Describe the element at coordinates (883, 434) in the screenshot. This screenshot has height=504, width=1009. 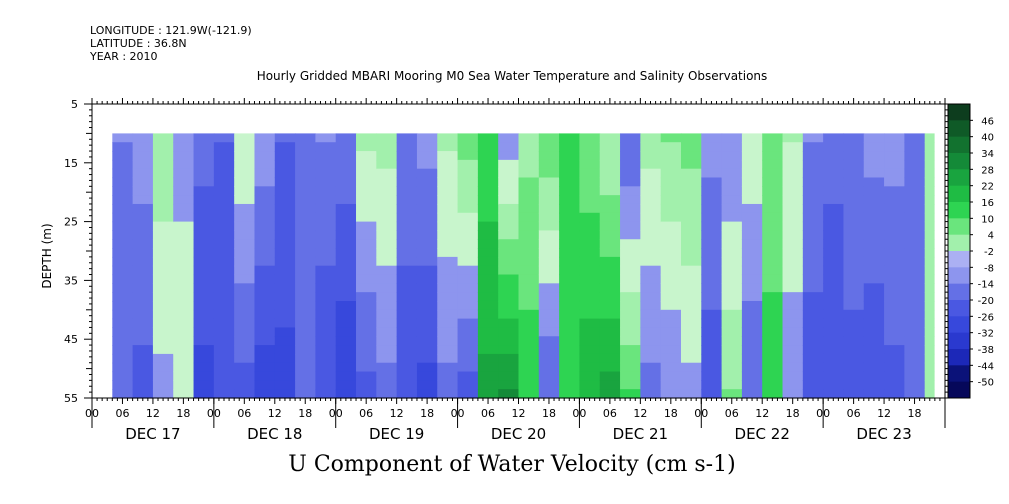
I see `x-day-label: DEC 23` at that location.